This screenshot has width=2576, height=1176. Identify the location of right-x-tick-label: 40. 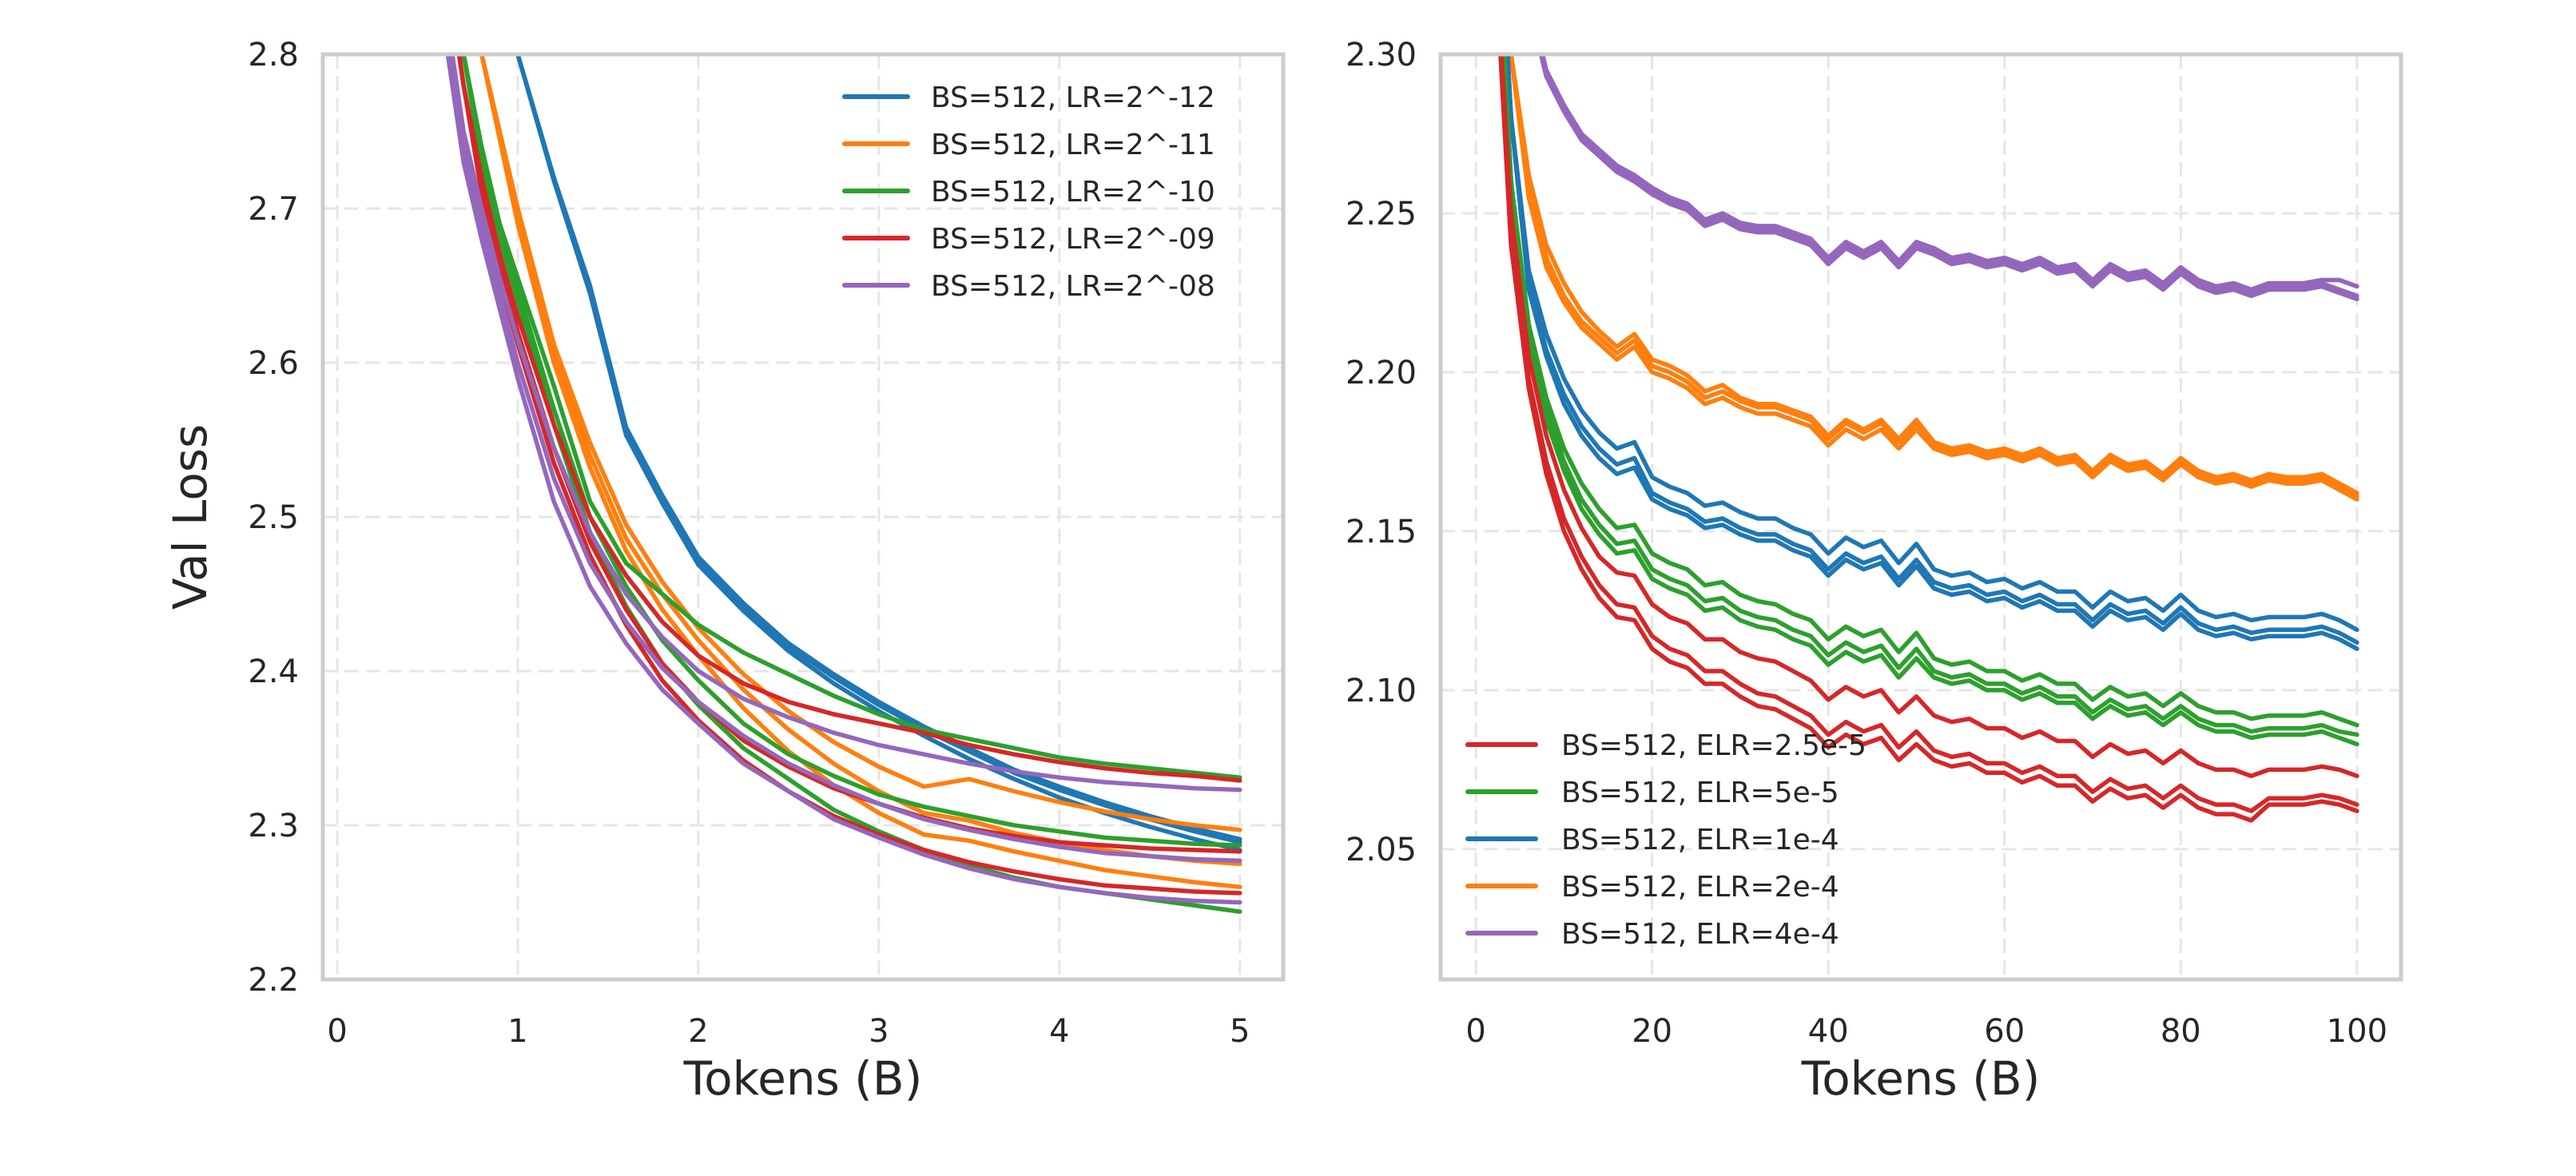
(1828, 1031).